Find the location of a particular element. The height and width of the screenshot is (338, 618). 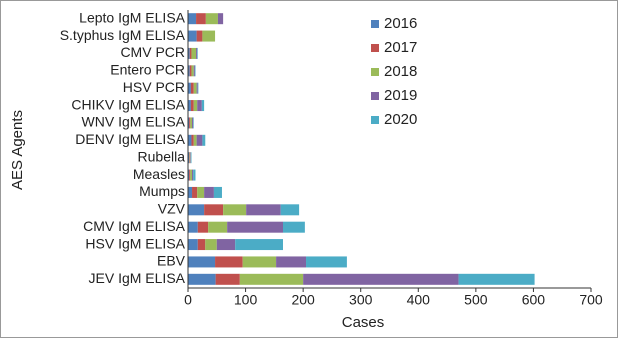

y-tick-label: Entero PCR is located at coordinates (147, 70).